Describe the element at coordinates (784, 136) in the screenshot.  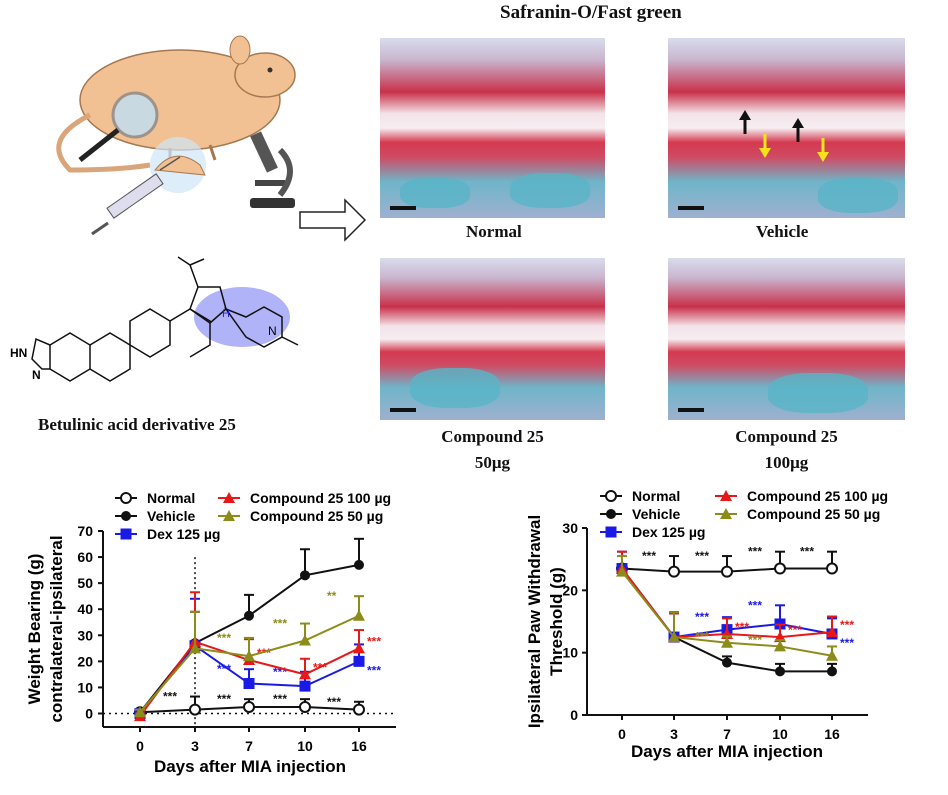
I see `lesion-arrows` at that location.